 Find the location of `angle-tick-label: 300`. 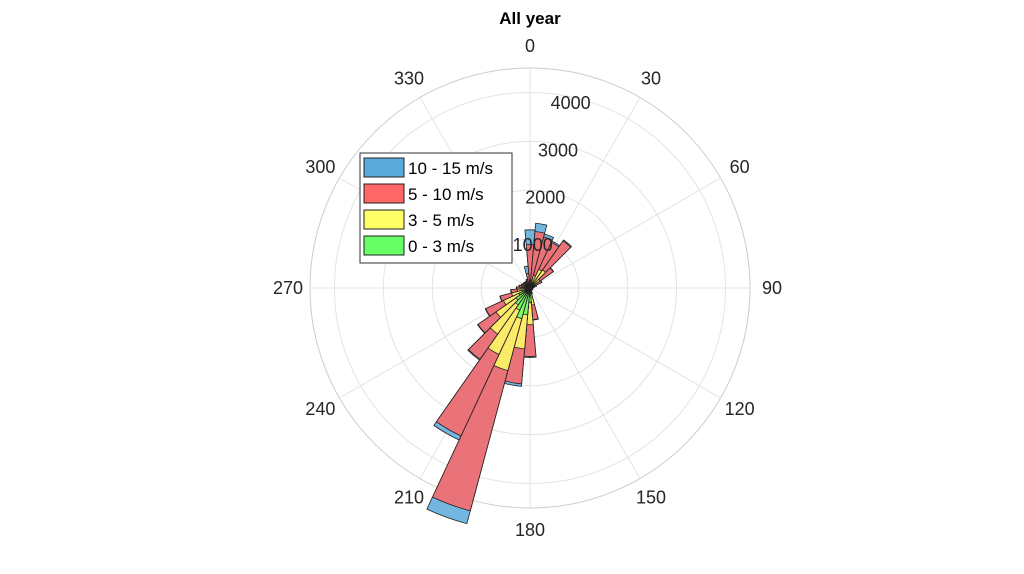

angle-tick-label: 300 is located at coordinates (320, 167).